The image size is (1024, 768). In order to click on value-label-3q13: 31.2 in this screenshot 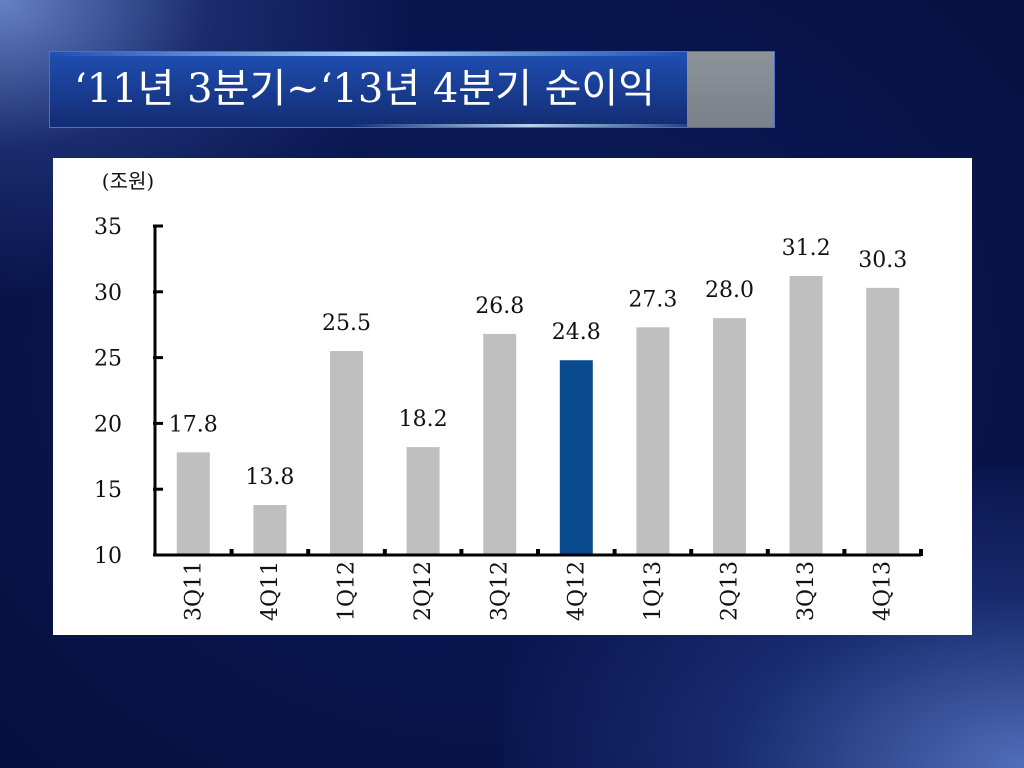, I will do `click(806, 248)`.